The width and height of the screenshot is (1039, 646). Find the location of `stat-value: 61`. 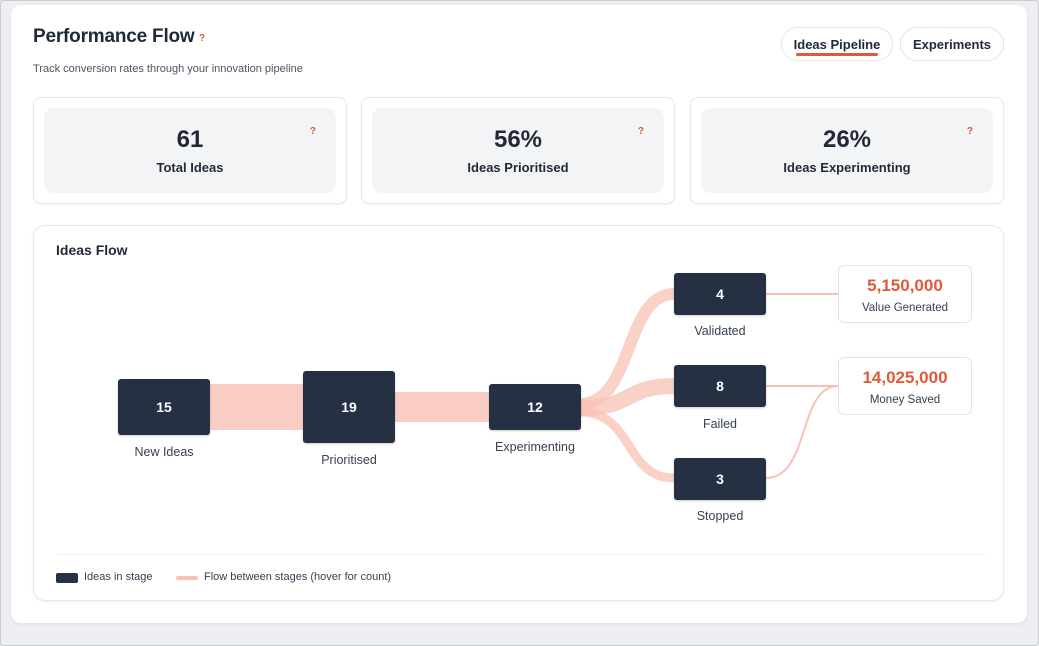

stat-value: 61 is located at coordinates (190, 139).